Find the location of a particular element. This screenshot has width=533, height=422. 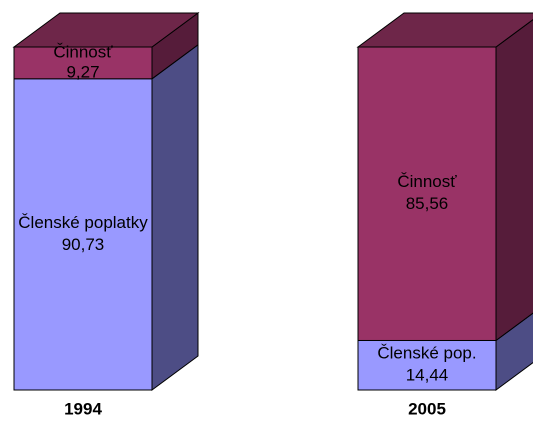

value-label: 90,73 is located at coordinates (83, 244).